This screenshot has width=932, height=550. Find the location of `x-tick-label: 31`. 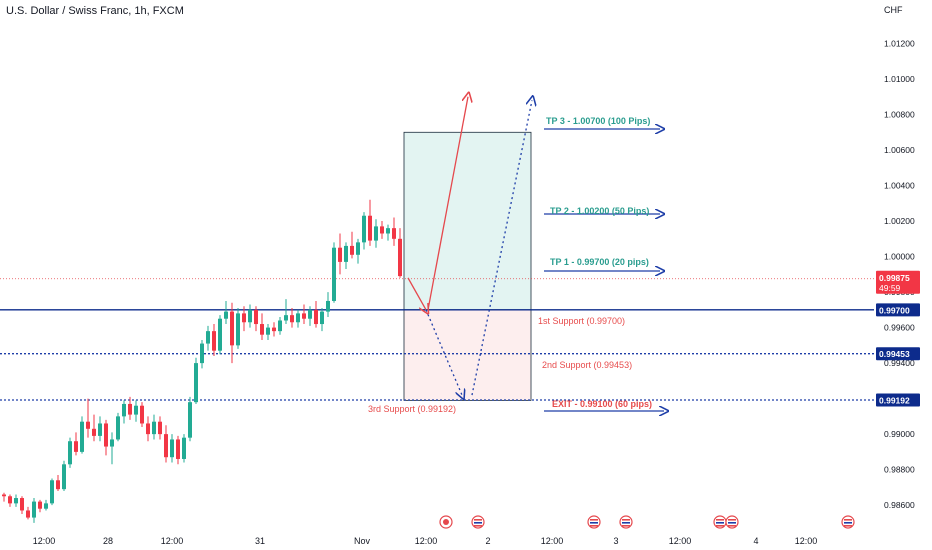

x-tick-label: 31 is located at coordinates (260, 541).